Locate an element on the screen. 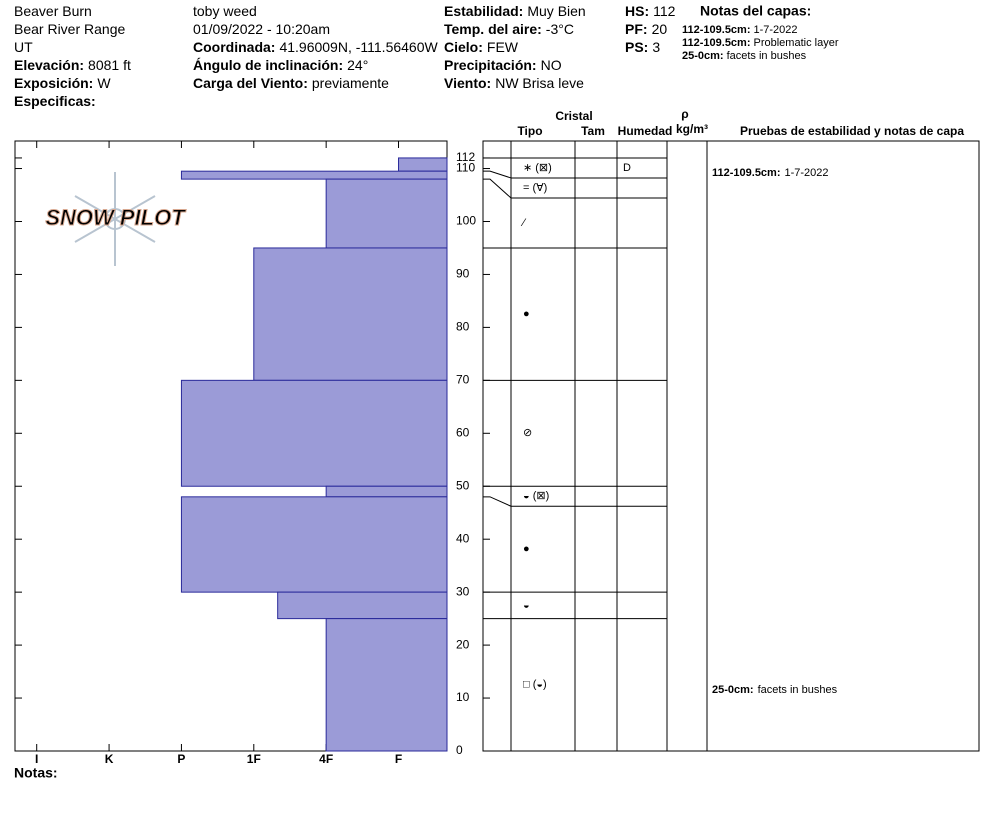  field: Especificas: is located at coordinates (55, 101).